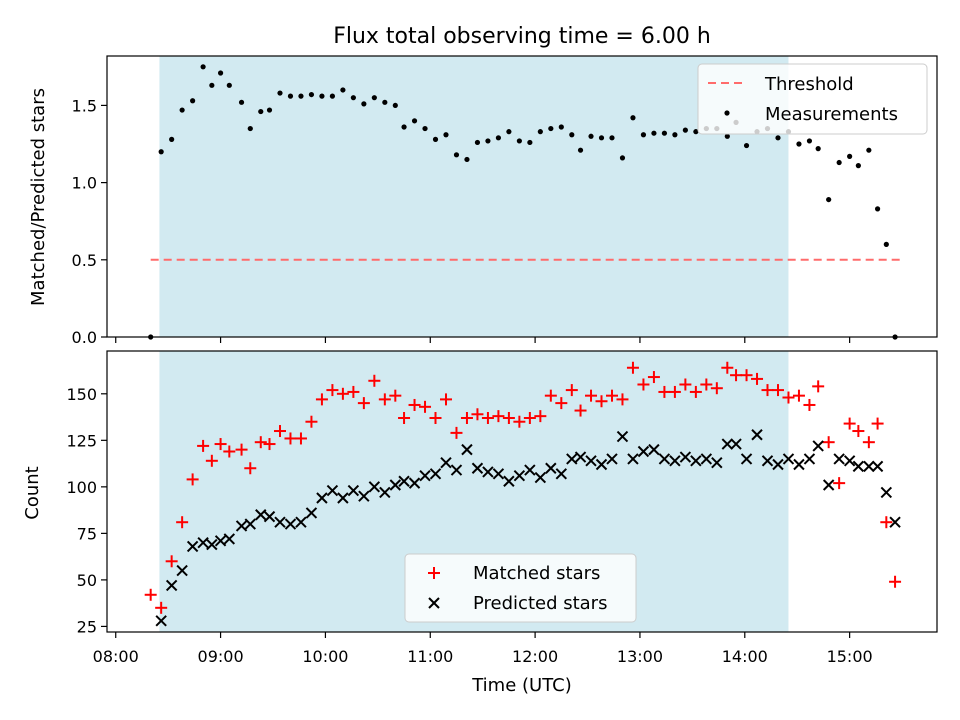 The width and height of the screenshot is (960, 720). What do you see at coordinates (38, 197) in the screenshot?
I see `ratio-y-axis-label: Matched/Predicted stars` at bounding box center [38, 197].